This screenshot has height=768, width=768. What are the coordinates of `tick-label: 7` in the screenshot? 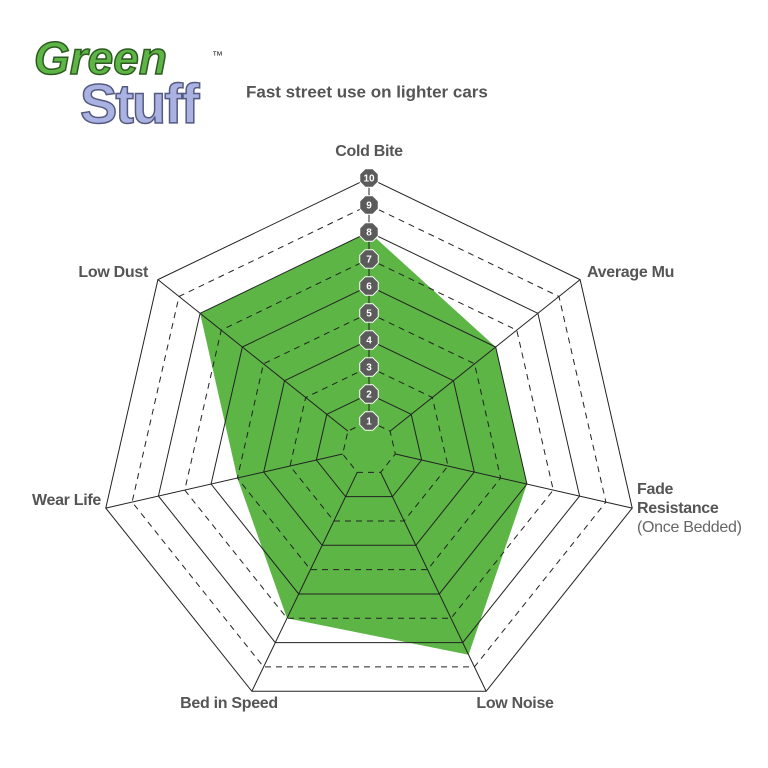 It's located at (369, 260).